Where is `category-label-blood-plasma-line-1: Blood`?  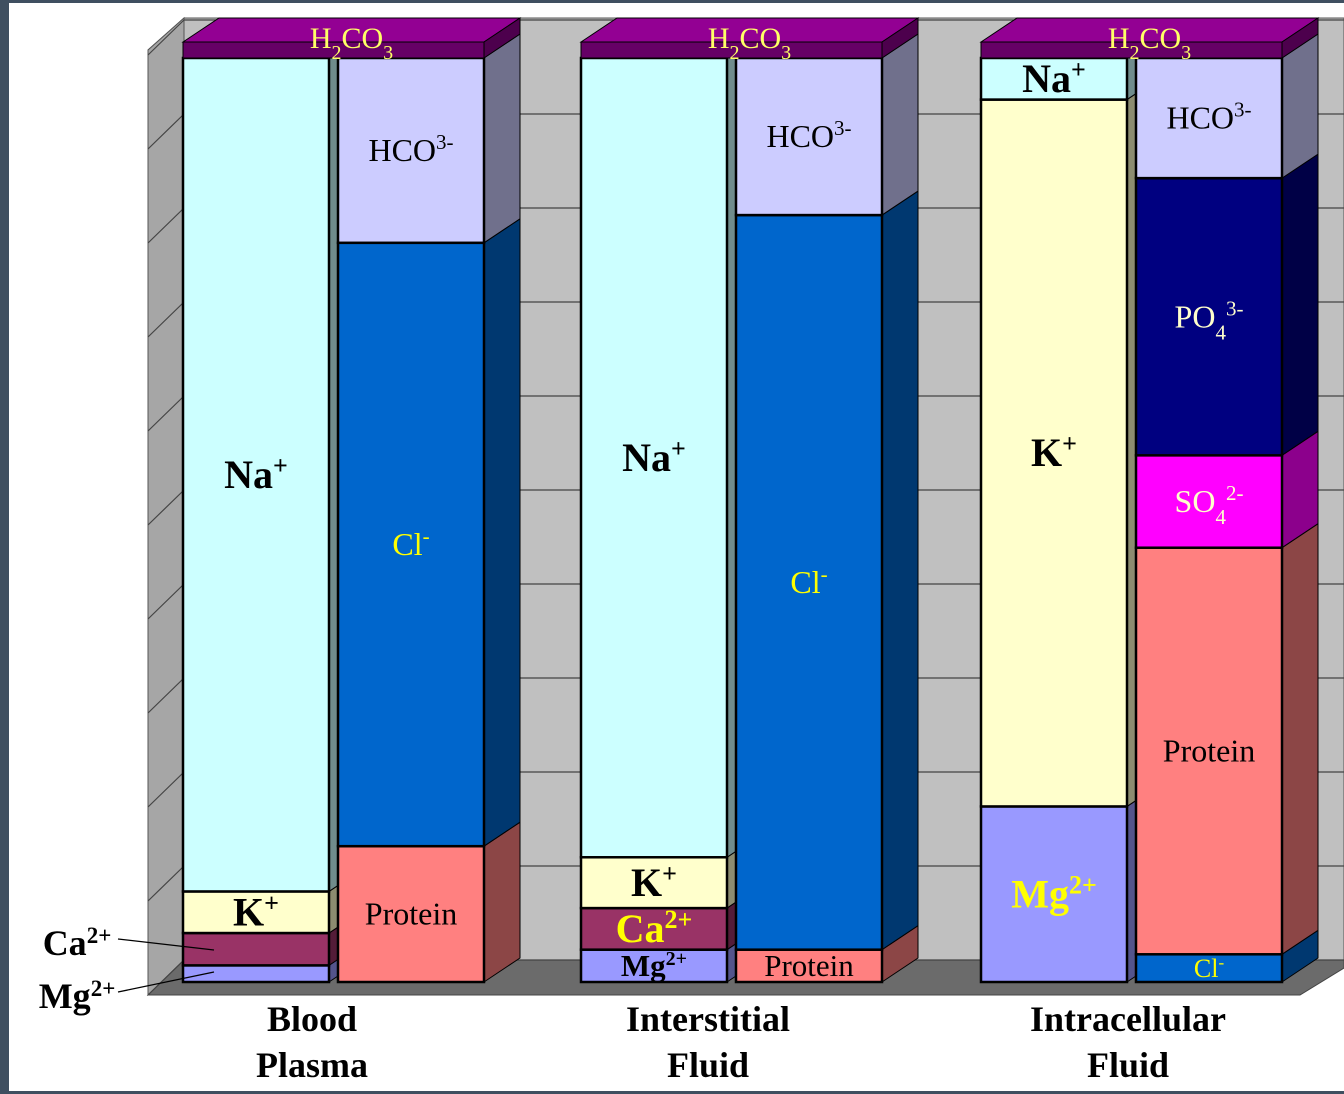 category-label-blood-plasma-line-1: Blood is located at coordinates (312, 1019).